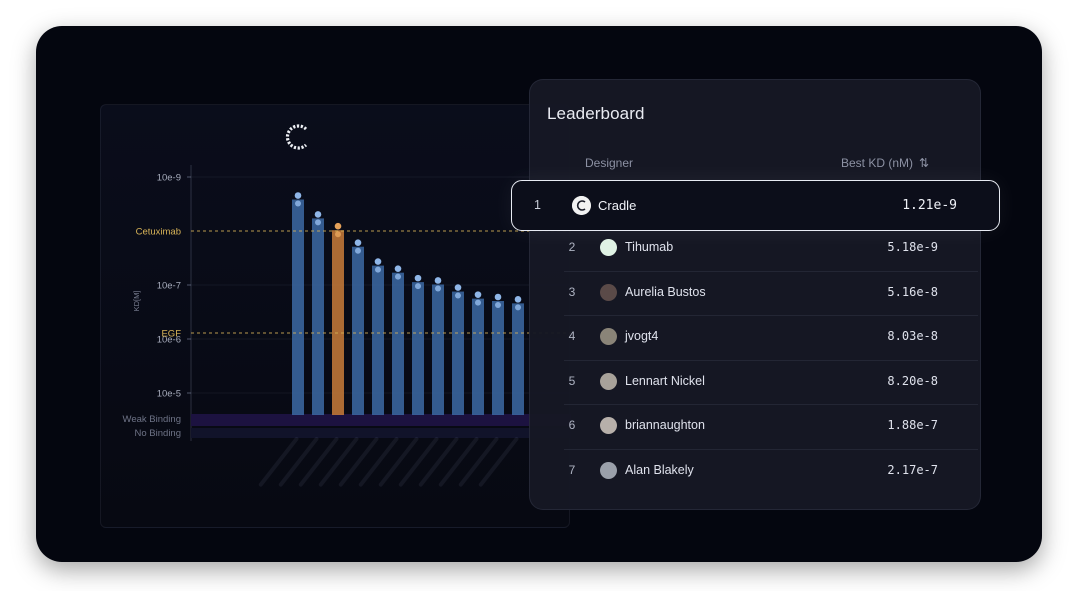 The width and height of the screenshot is (1080, 591). I want to click on row-designer-name: jvogt4, so click(642, 336).